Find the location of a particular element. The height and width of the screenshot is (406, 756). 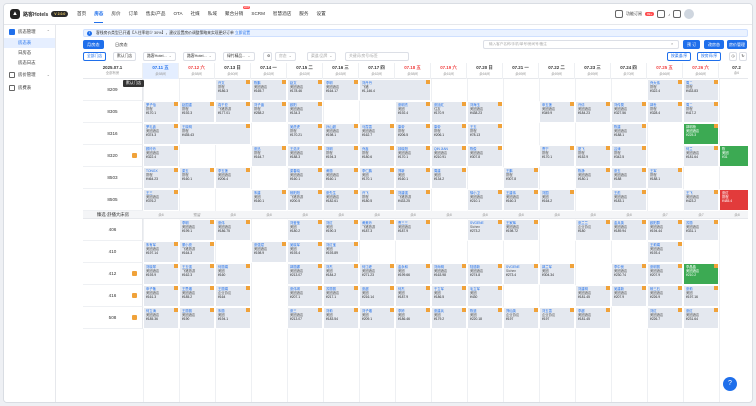

booking-block: 朱丽 美团 ¥194.1 is located at coordinates (233, 318).